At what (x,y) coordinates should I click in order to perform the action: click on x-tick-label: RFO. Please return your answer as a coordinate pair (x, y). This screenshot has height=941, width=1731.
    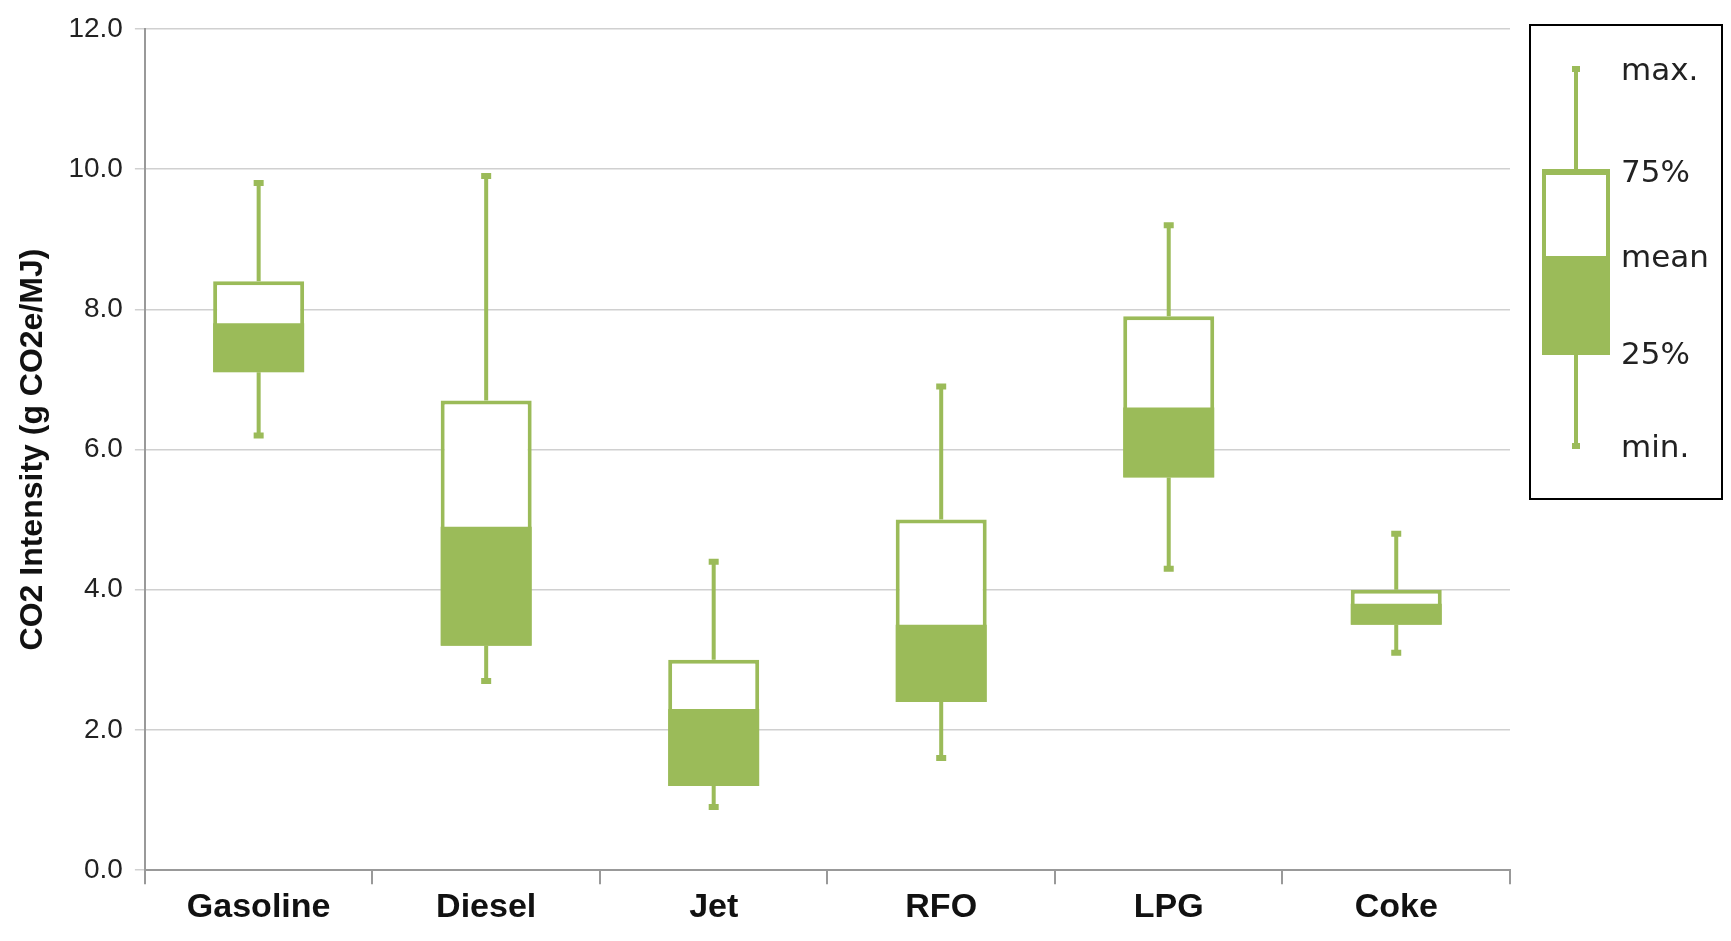
    Looking at the image, I should click on (941, 904).